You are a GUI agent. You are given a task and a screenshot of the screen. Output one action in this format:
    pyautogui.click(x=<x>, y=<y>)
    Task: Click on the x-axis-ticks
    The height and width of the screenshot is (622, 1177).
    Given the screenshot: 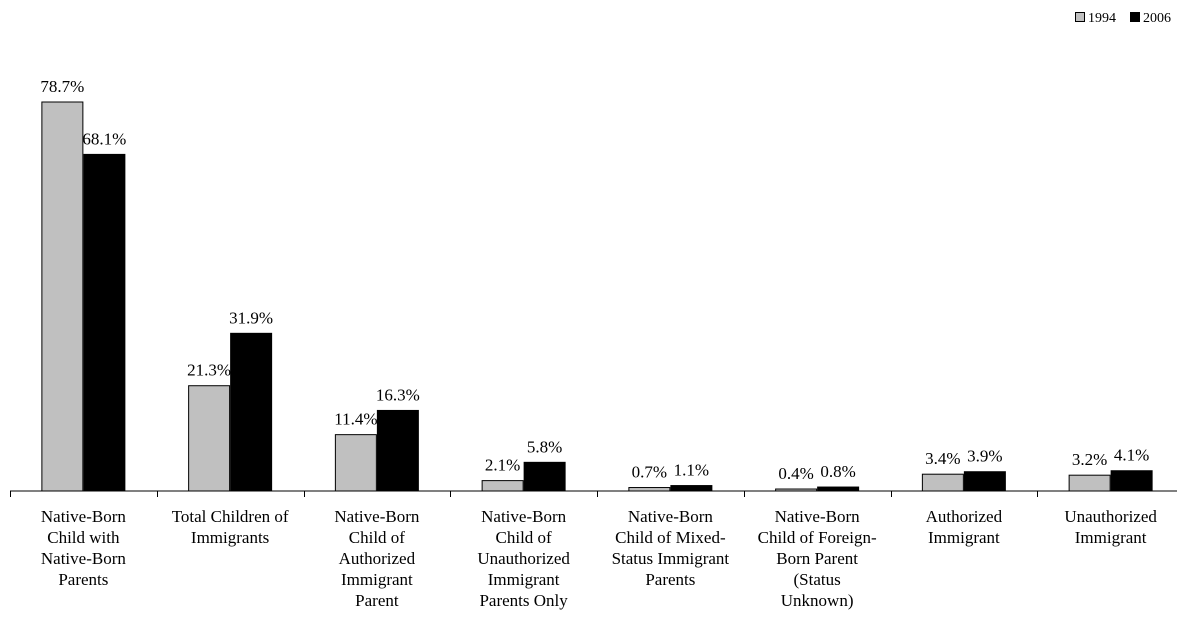 What is the action you would take?
    pyautogui.click(x=524, y=494)
    